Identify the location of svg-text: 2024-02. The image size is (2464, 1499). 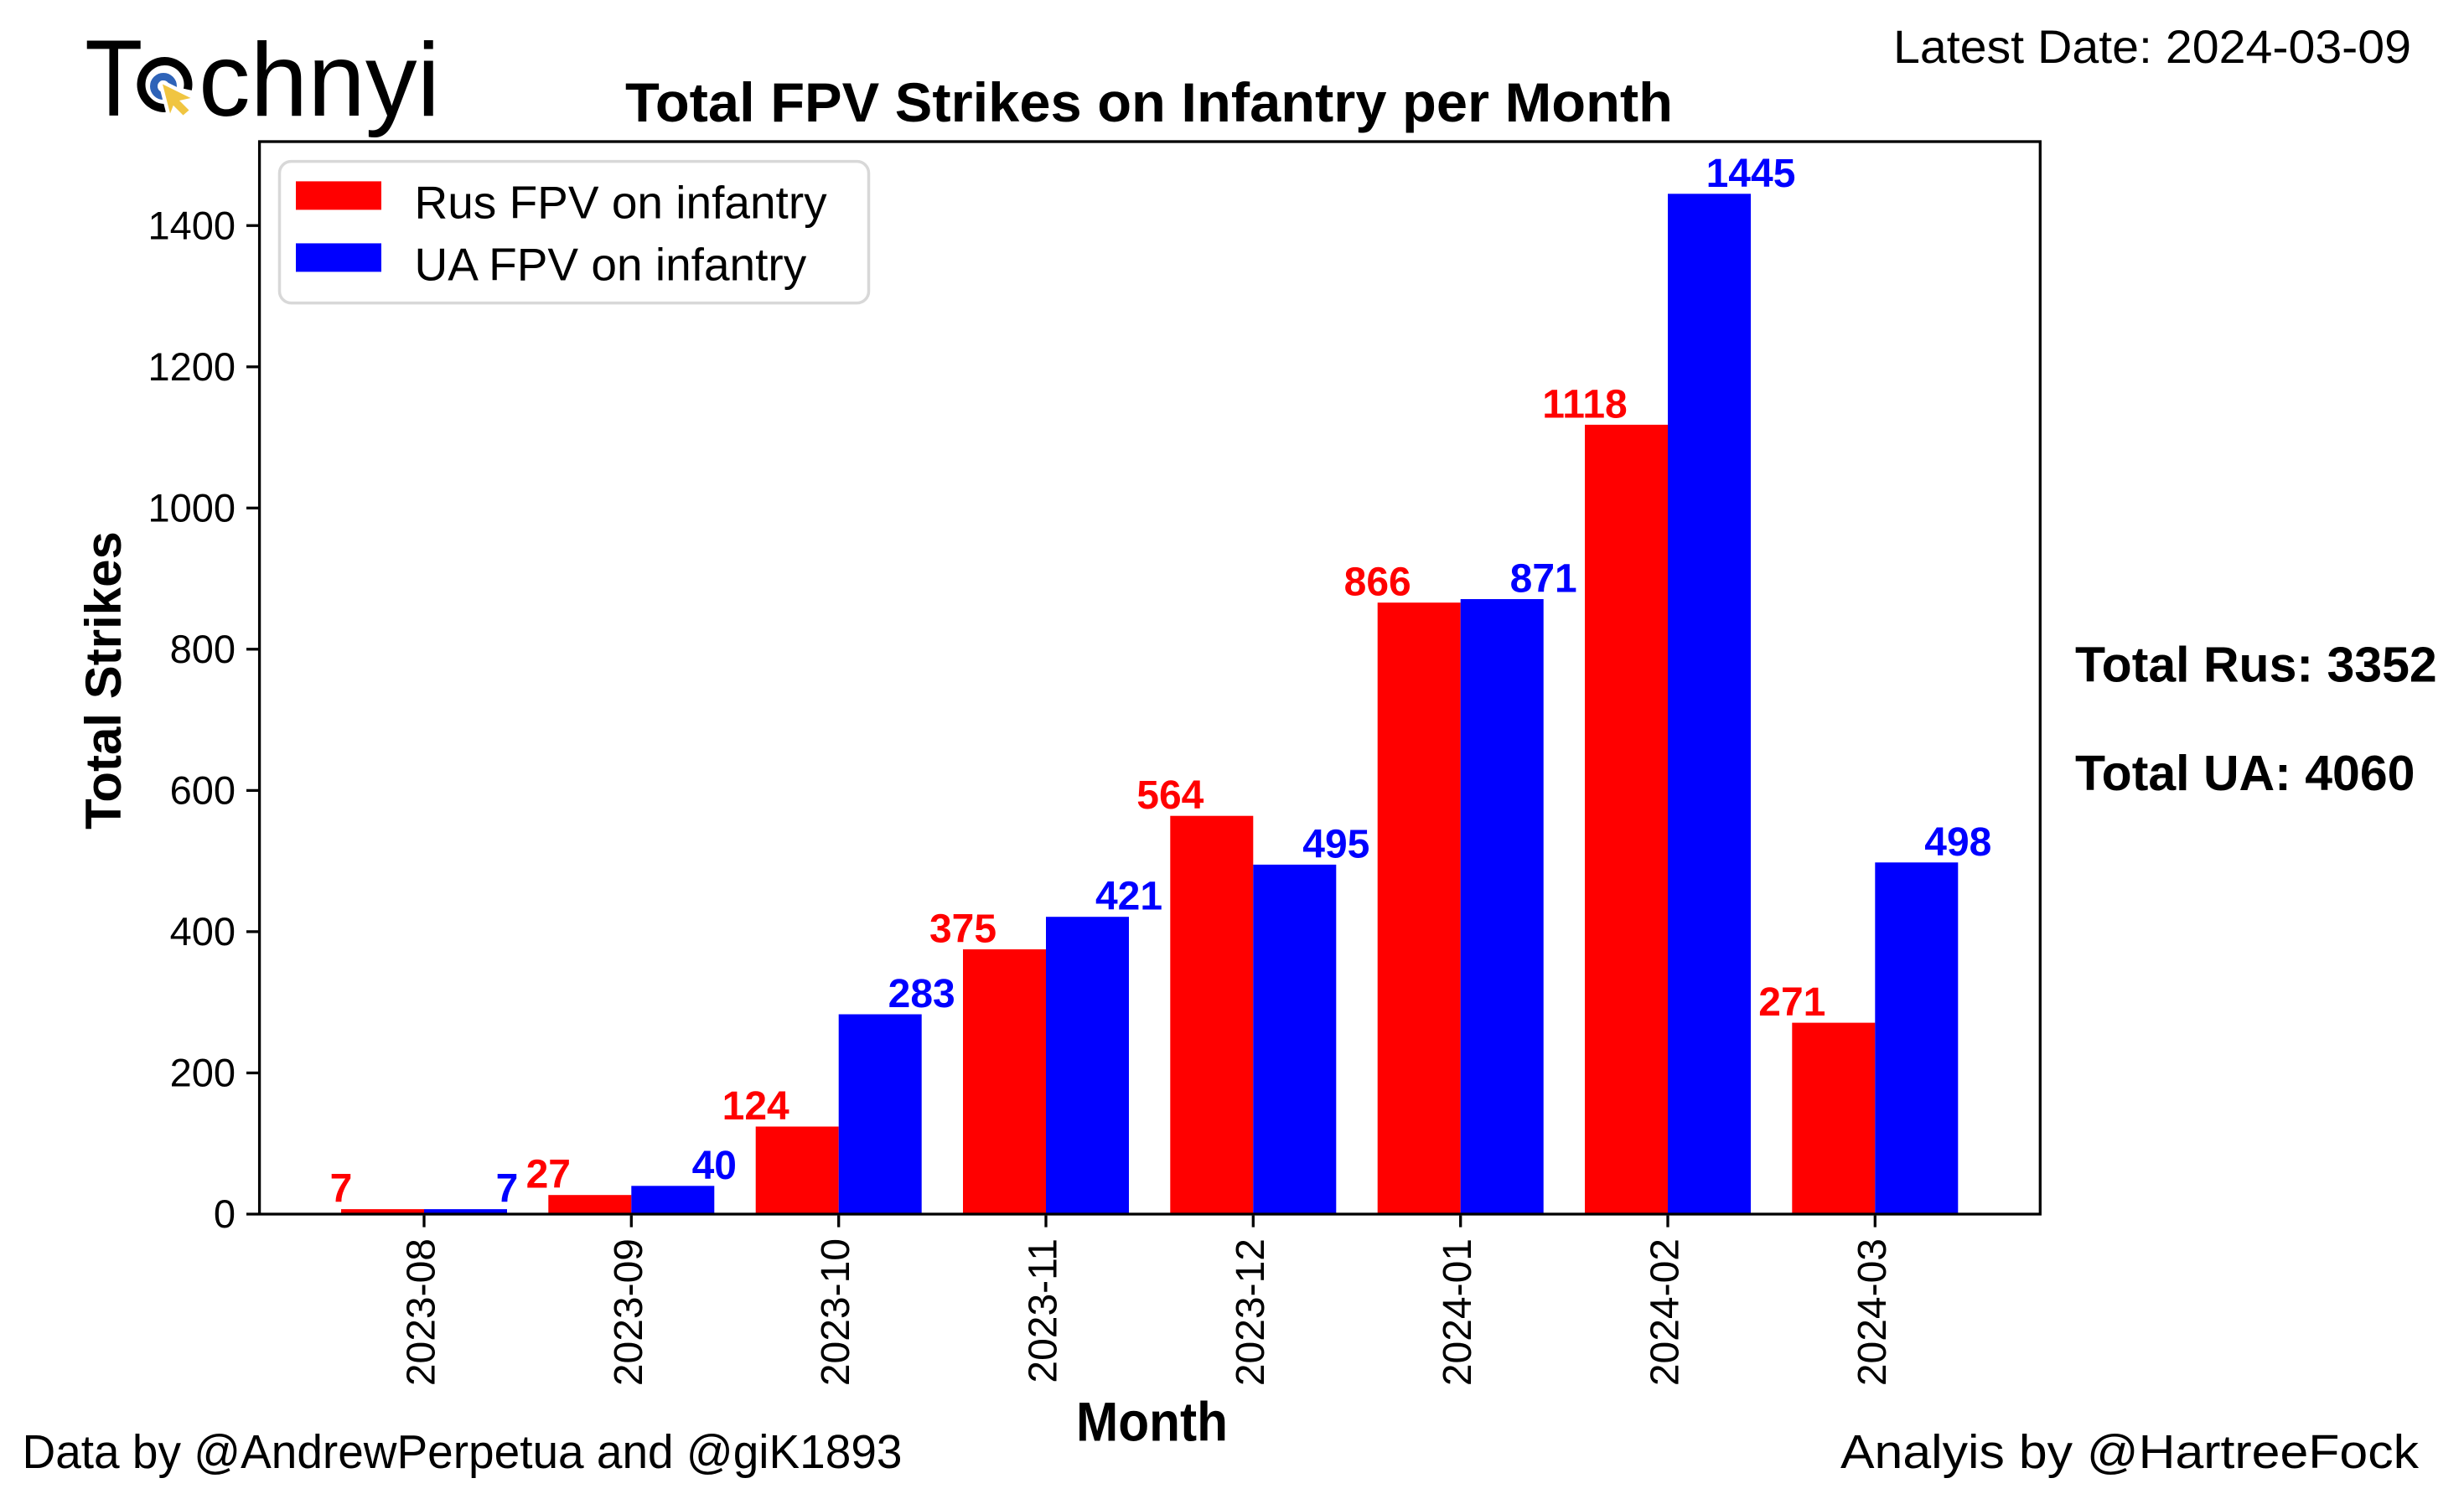
(1666, 1312).